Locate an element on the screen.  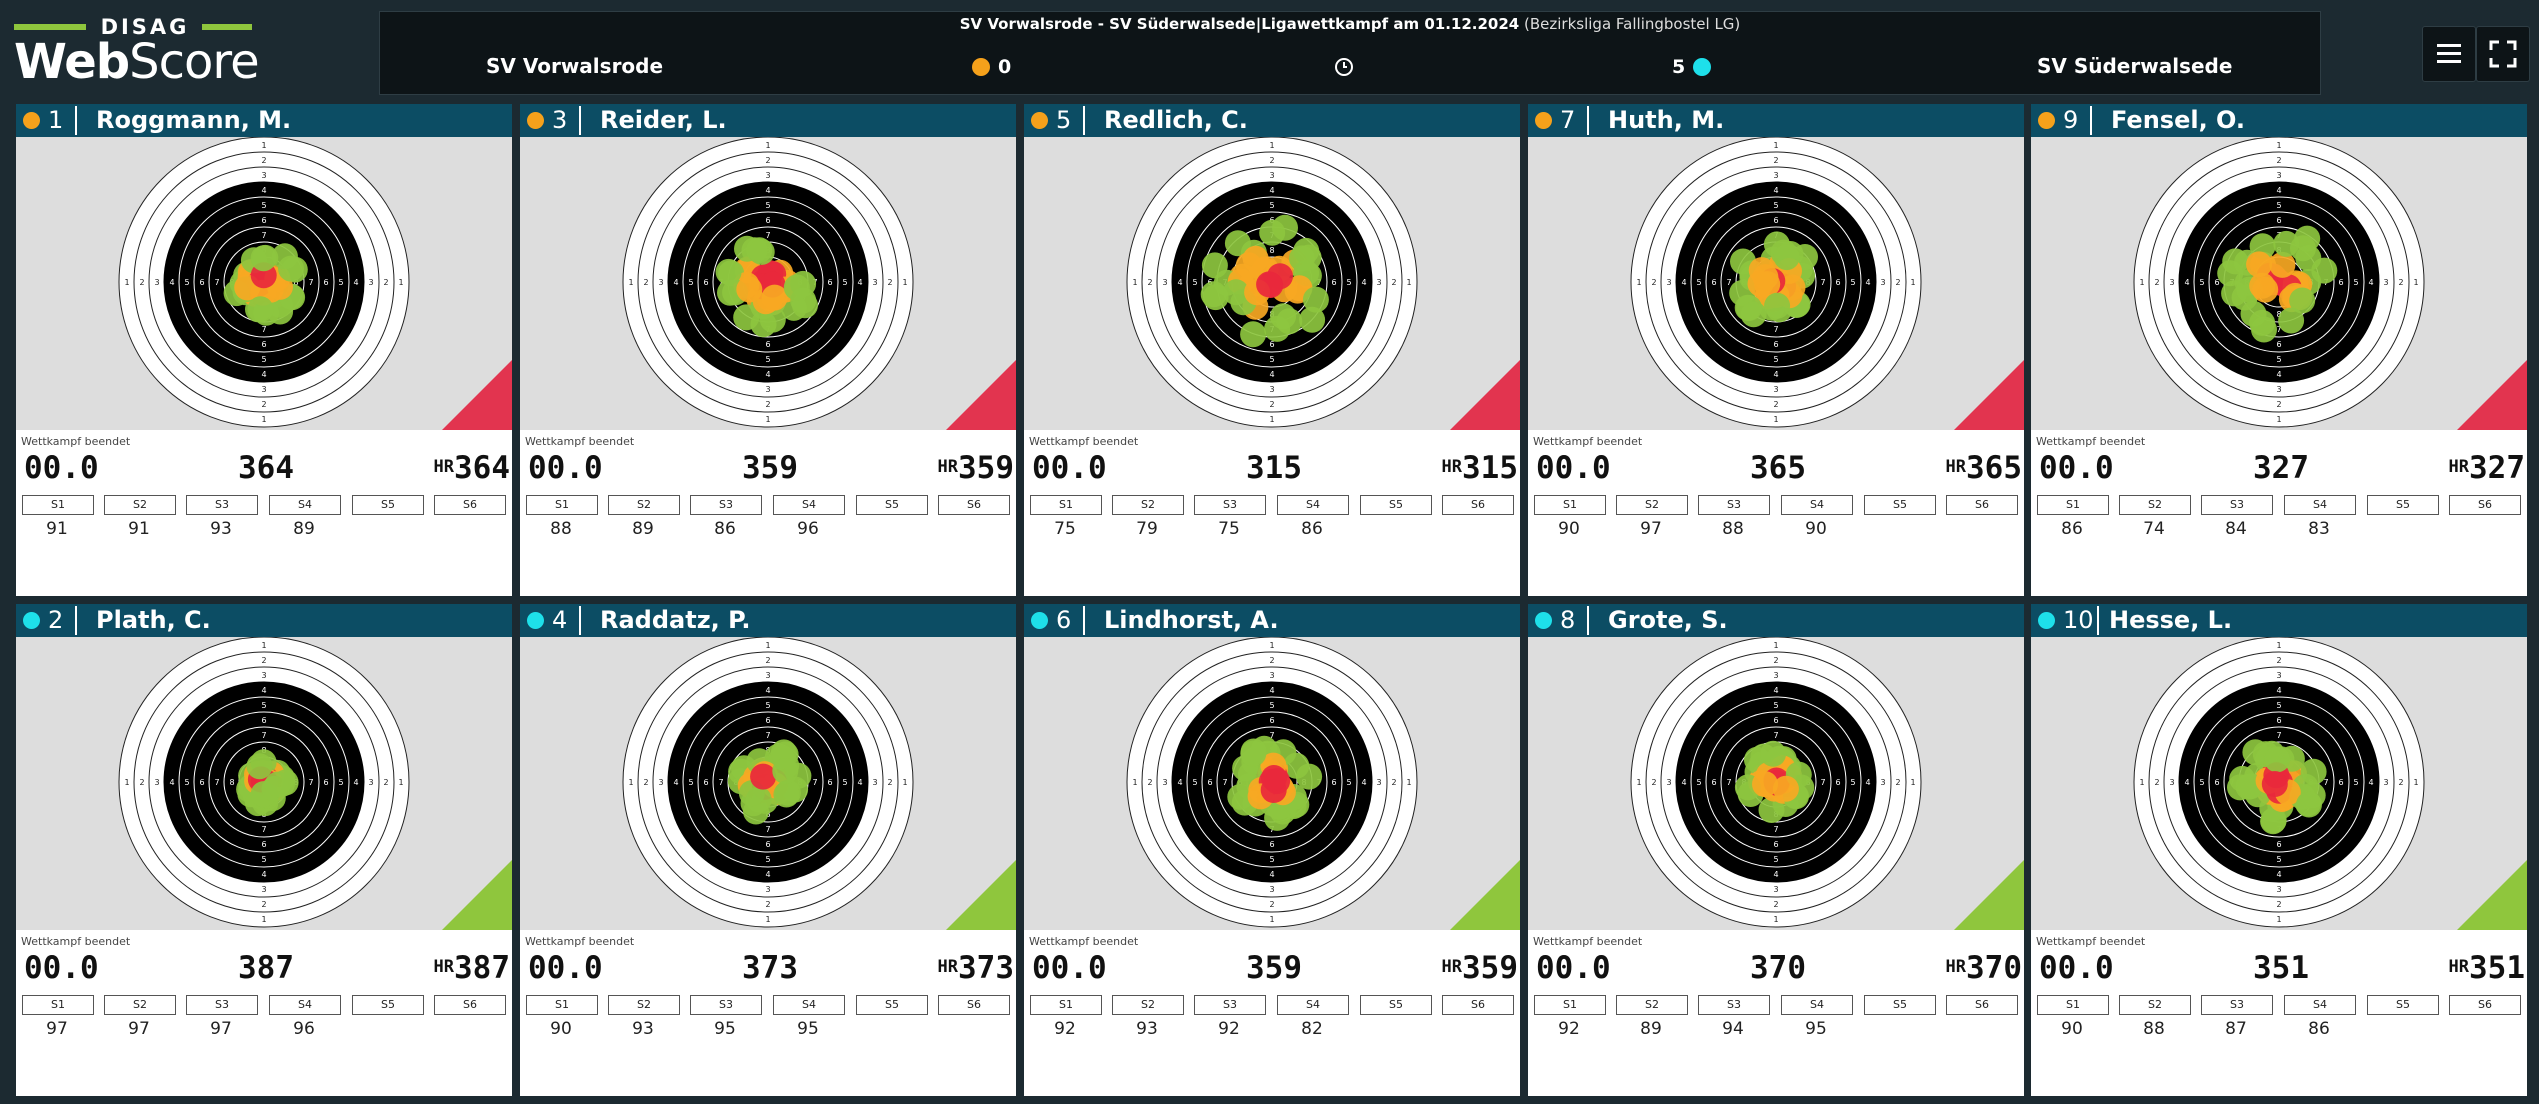
hr-value: 364 is located at coordinates (482, 468).